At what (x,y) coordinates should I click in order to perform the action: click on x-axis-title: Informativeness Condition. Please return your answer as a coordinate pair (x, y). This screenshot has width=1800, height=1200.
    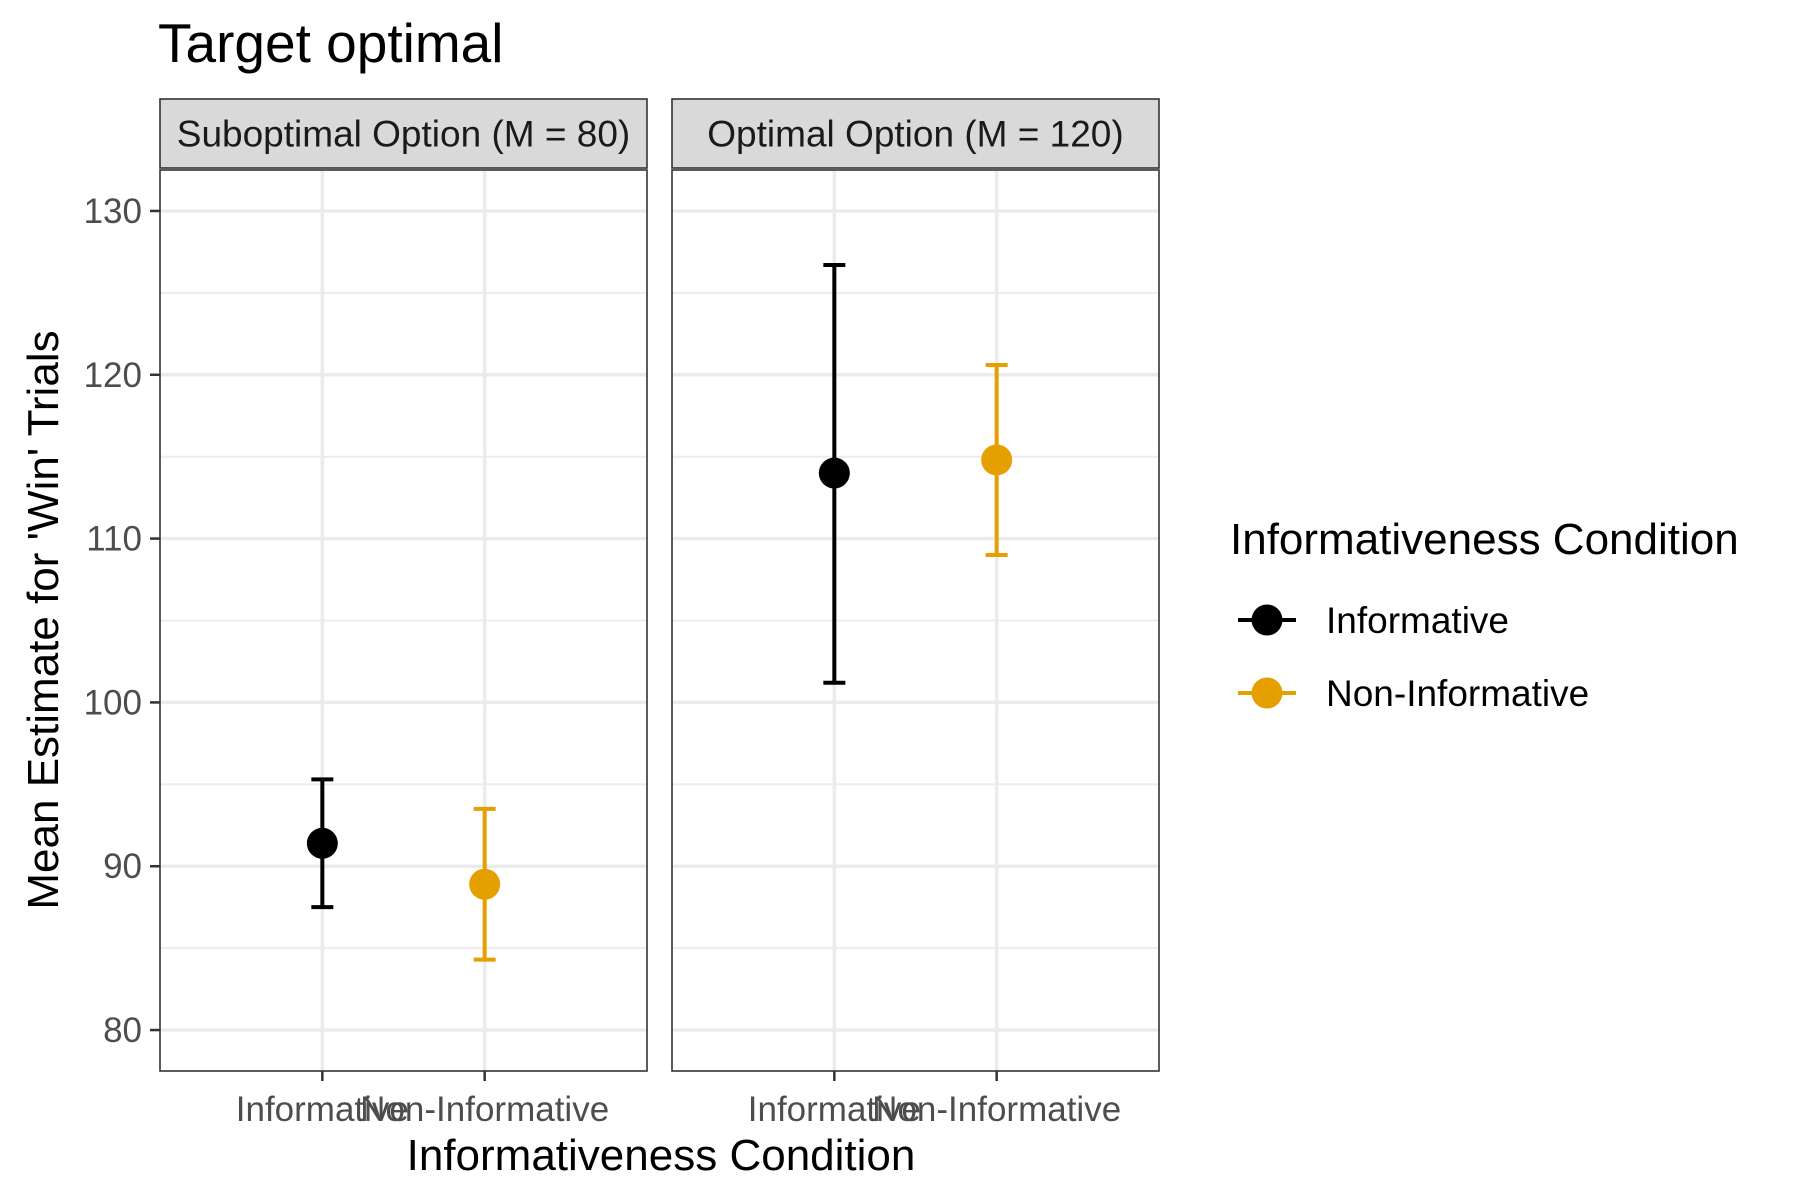
    Looking at the image, I should click on (661, 1155).